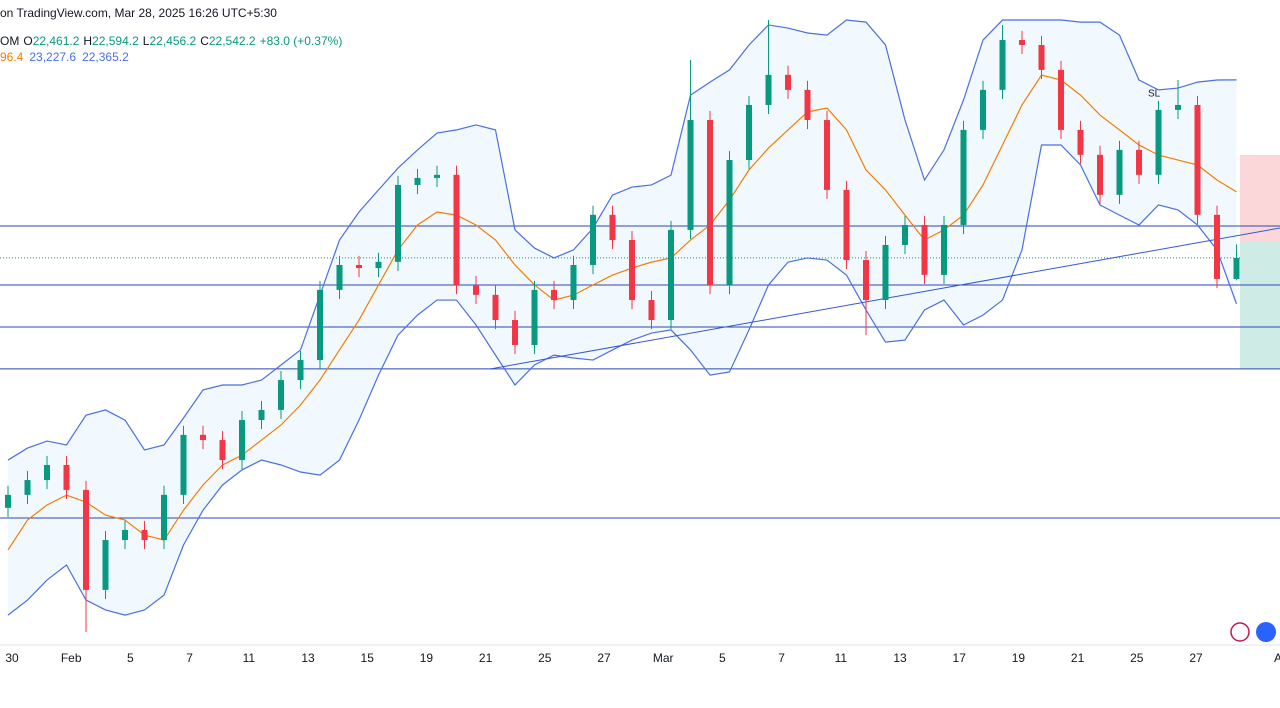  Describe the element at coordinates (1260, 198) in the screenshot. I see `stop-zone` at that location.